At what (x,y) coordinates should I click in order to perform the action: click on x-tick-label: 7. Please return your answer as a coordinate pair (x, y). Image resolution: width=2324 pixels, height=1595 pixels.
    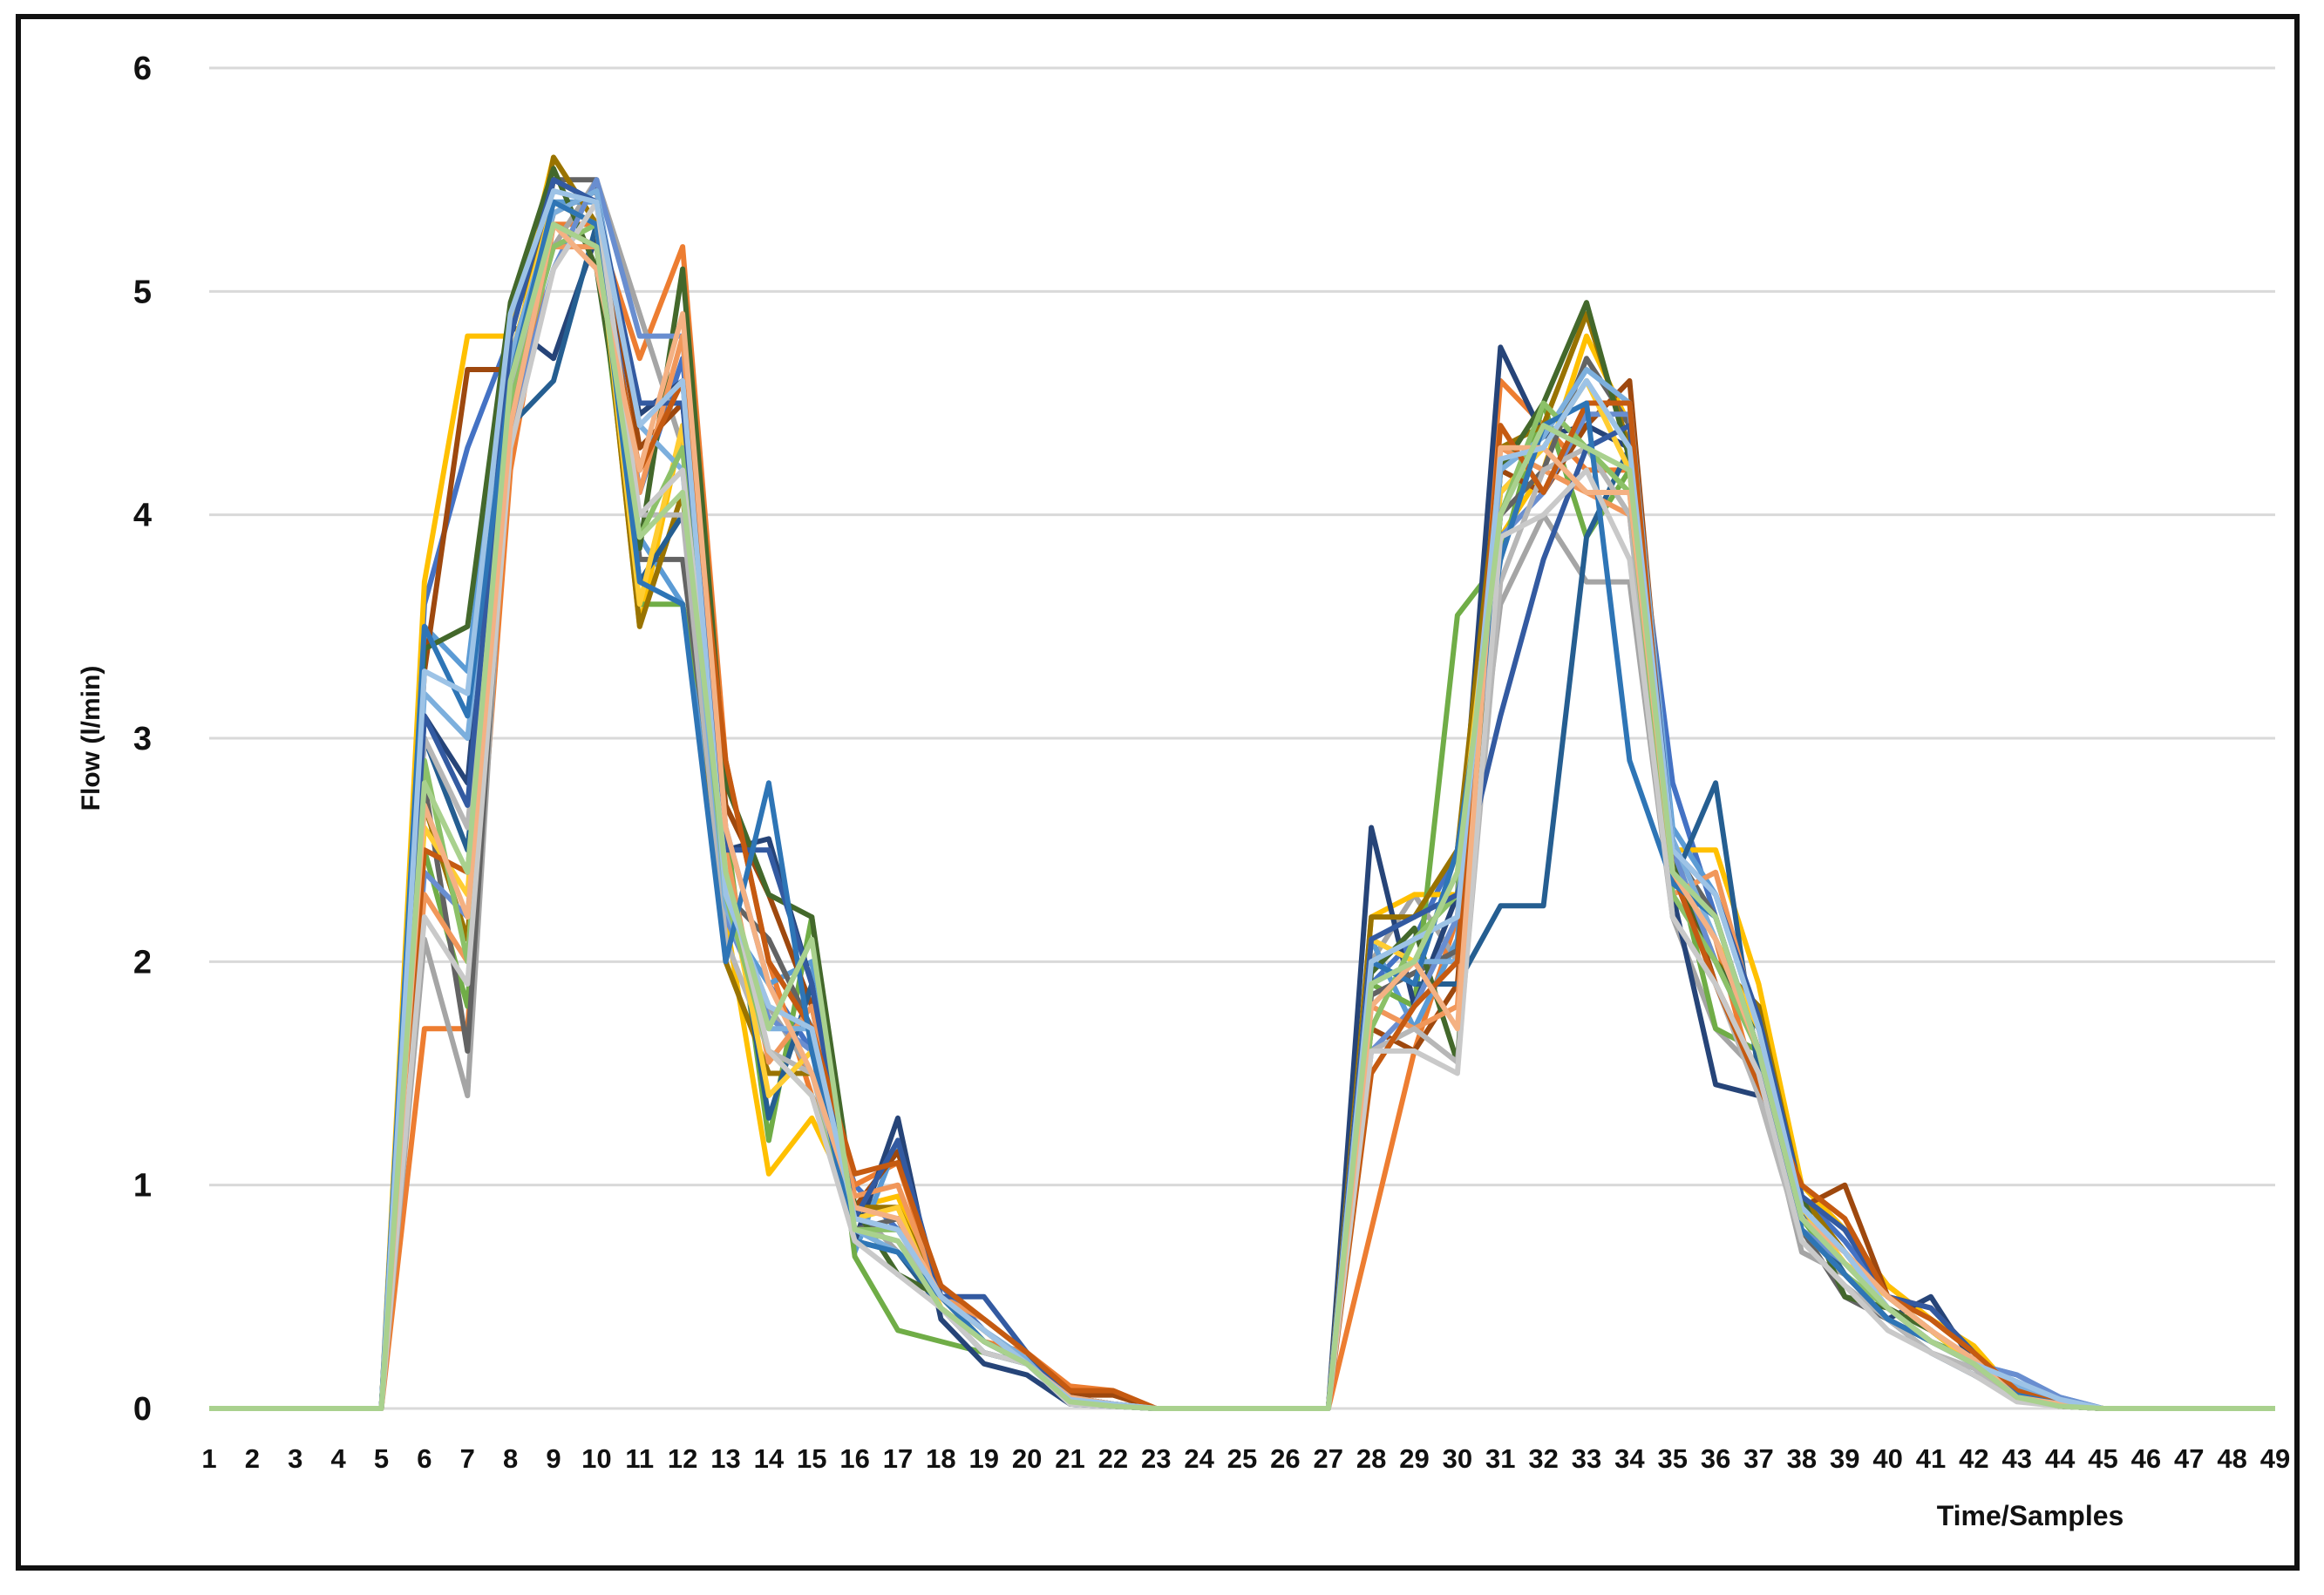
    Looking at the image, I should click on (467, 1458).